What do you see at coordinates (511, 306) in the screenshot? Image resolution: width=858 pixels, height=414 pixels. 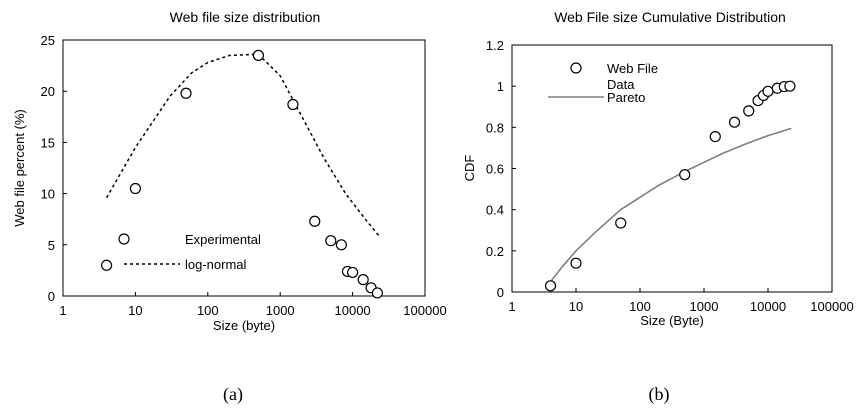 I see `chart-b-x-tick-label: 1` at bounding box center [511, 306].